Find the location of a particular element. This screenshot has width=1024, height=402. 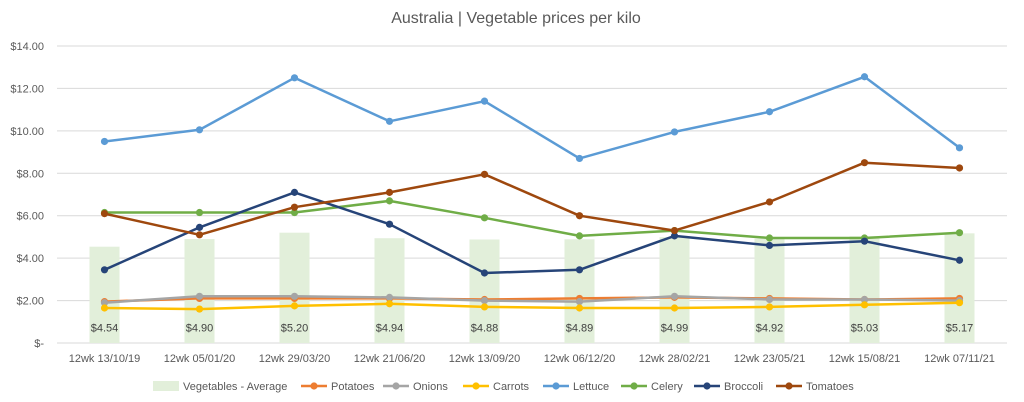

legend-label: Lettuce is located at coordinates (591, 387).